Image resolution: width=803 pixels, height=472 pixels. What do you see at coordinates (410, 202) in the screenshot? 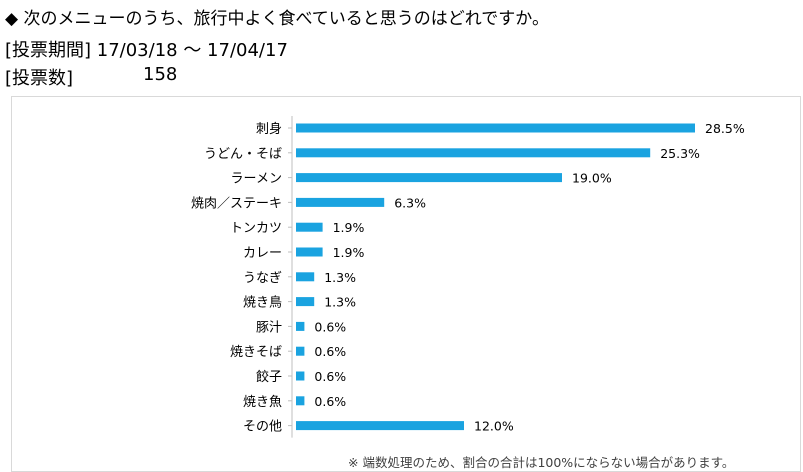
I see `value-label: 6.3%` at bounding box center [410, 202].